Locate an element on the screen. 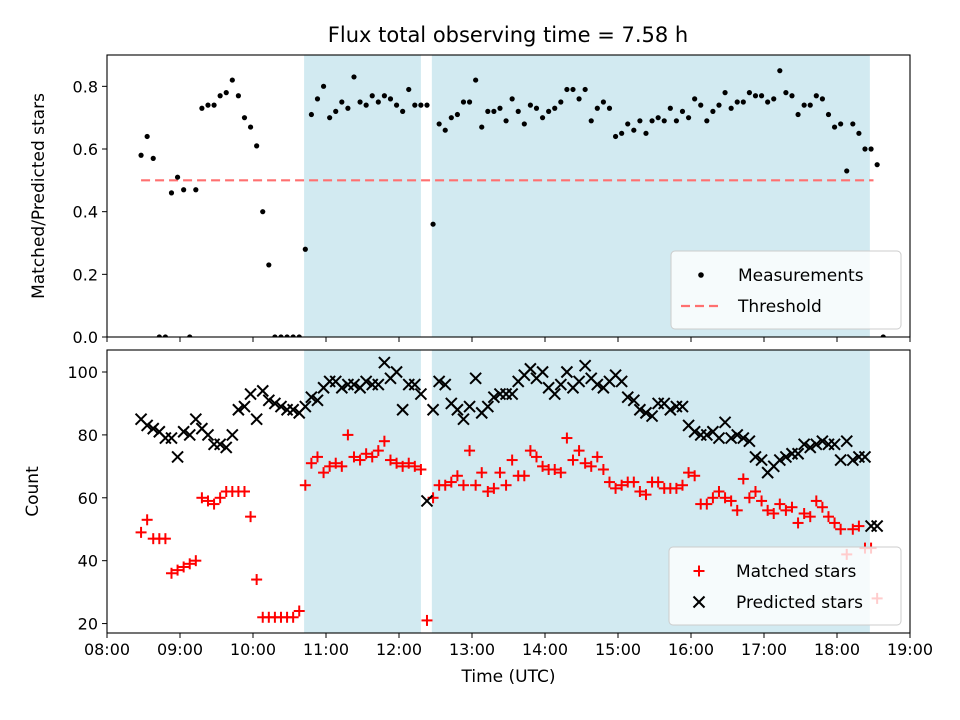 This screenshot has width=960, height=720. x-tick-label: 09:00 is located at coordinates (180, 649).